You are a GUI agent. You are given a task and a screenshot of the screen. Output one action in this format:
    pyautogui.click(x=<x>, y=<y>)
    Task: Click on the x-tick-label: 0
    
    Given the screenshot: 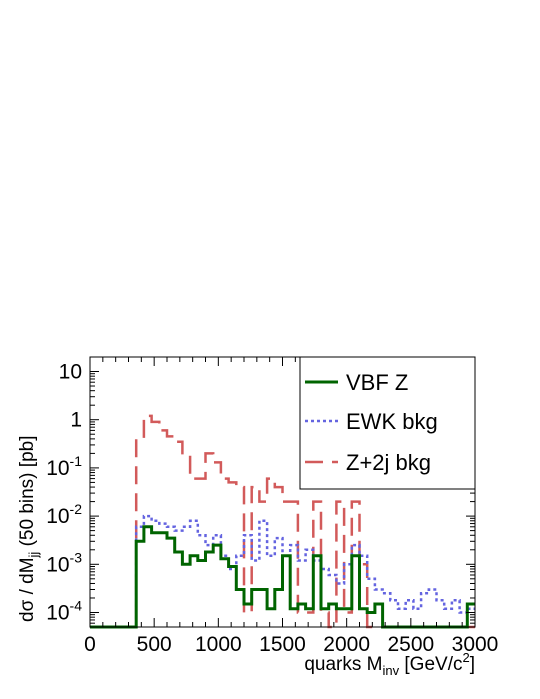 What is the action you would take?
    pyautogui.click(x=90, y=644)
    